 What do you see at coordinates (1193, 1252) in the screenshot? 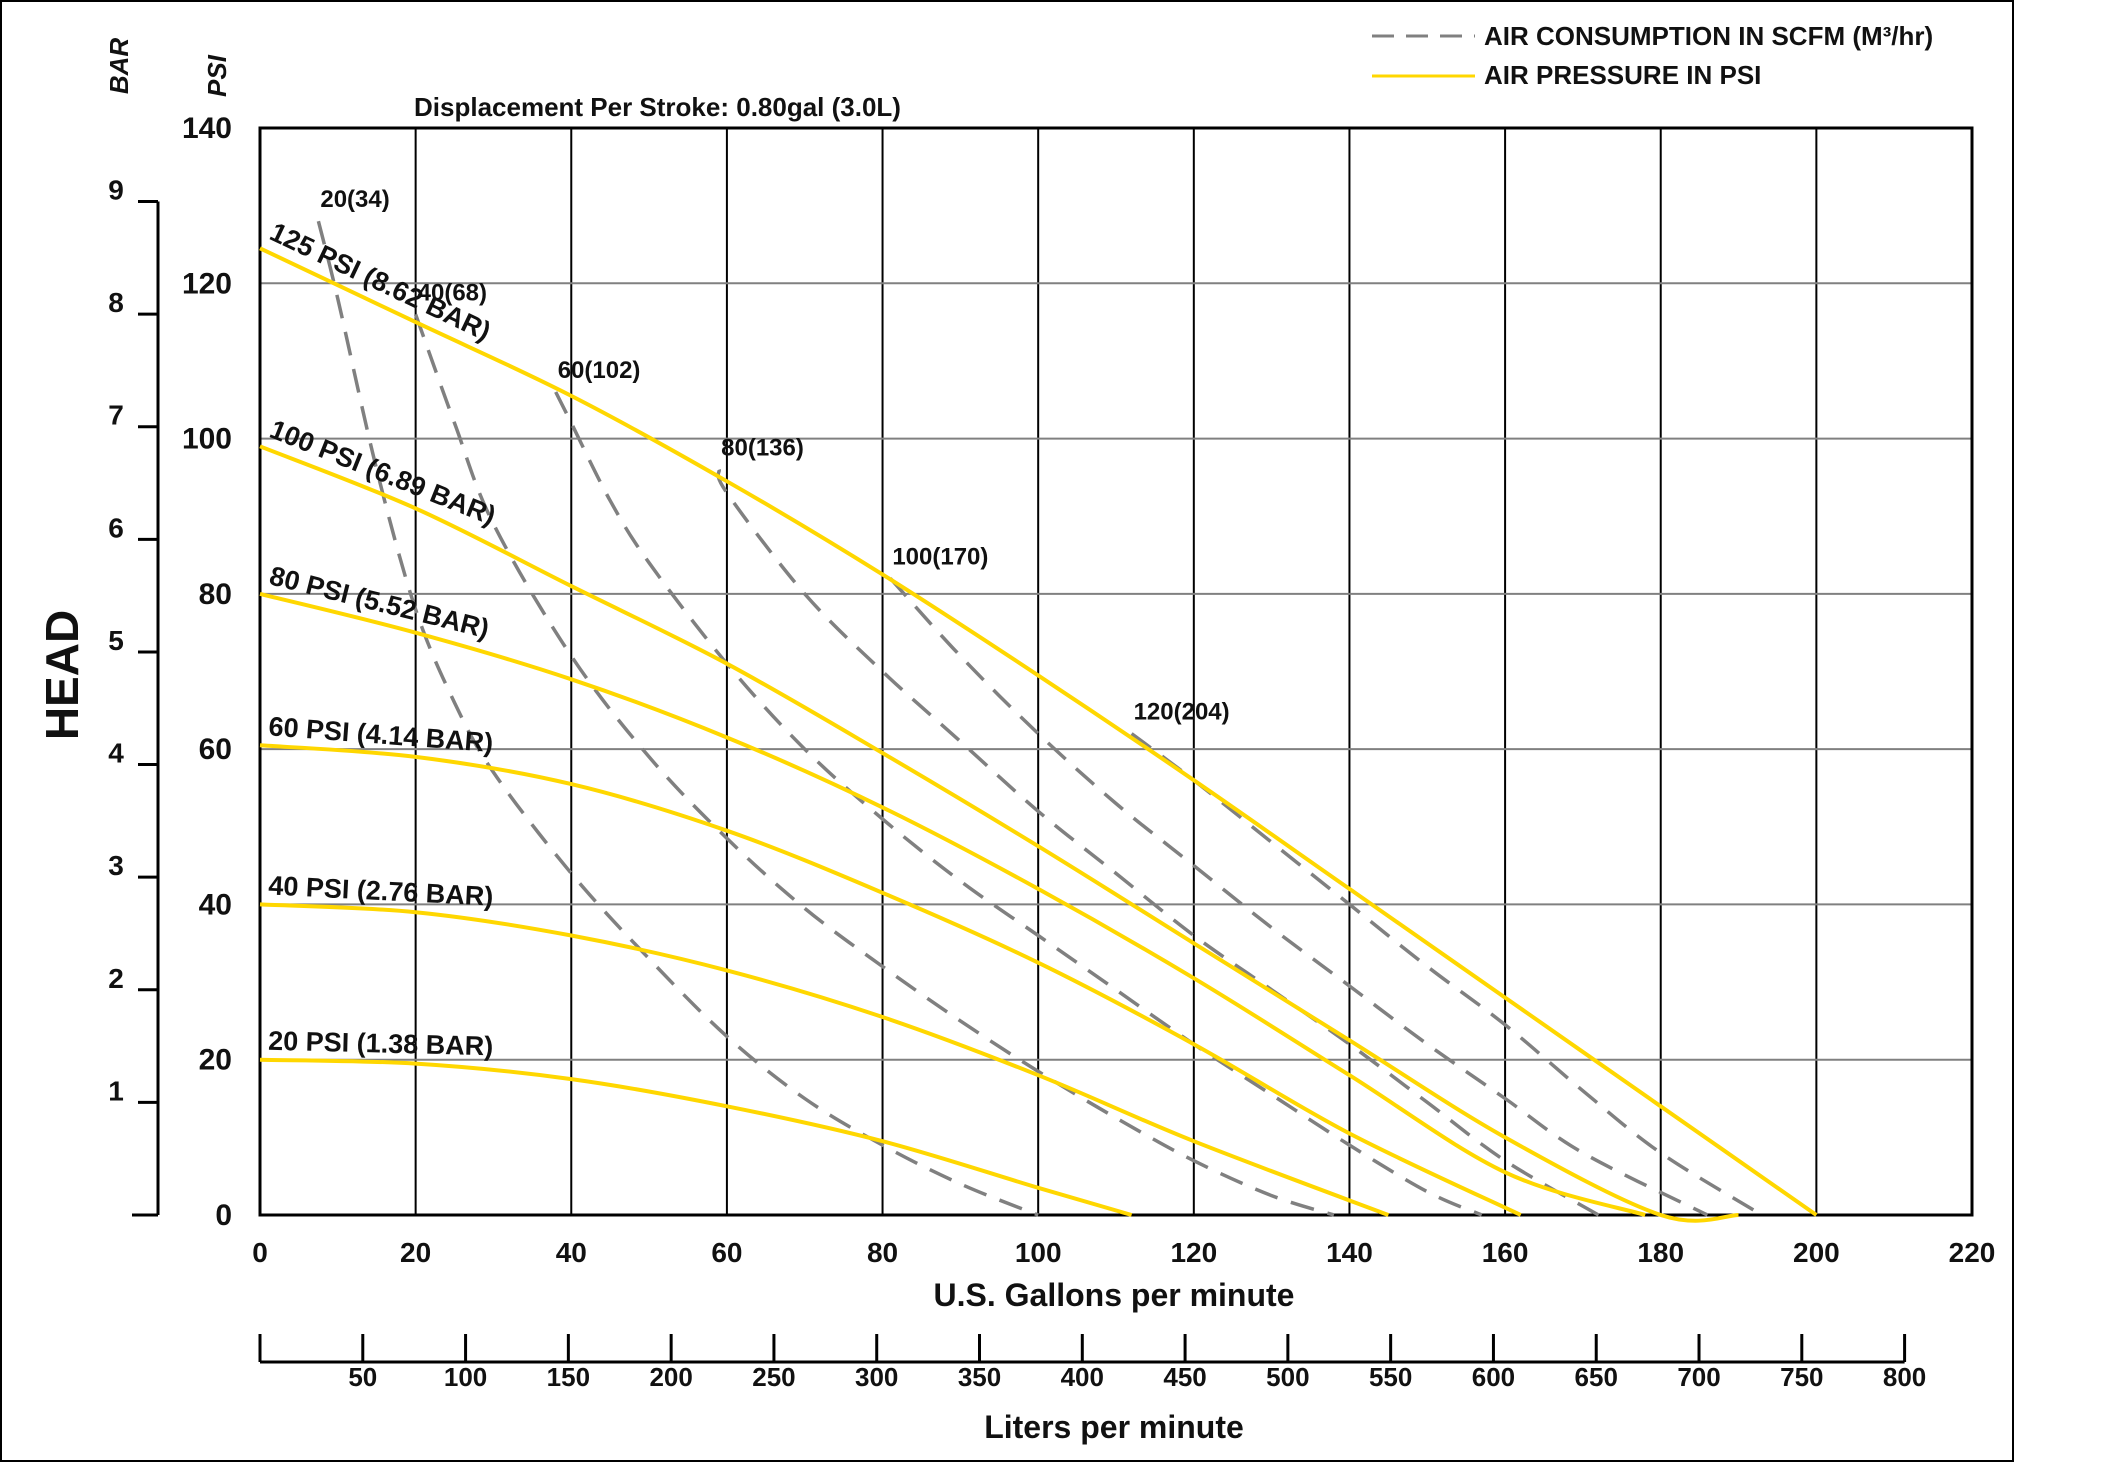
I see `x-tick-label: 120` at bounding box center [1193, 1252].